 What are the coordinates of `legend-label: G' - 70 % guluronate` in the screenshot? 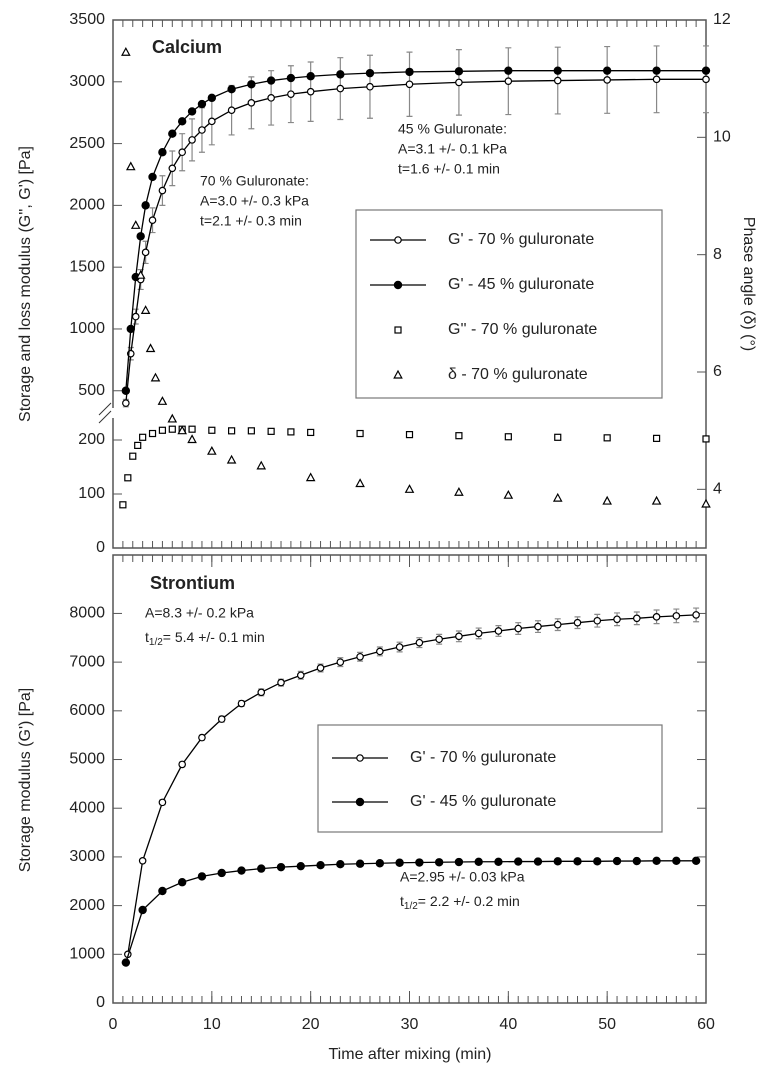 It's located at (521, 239).